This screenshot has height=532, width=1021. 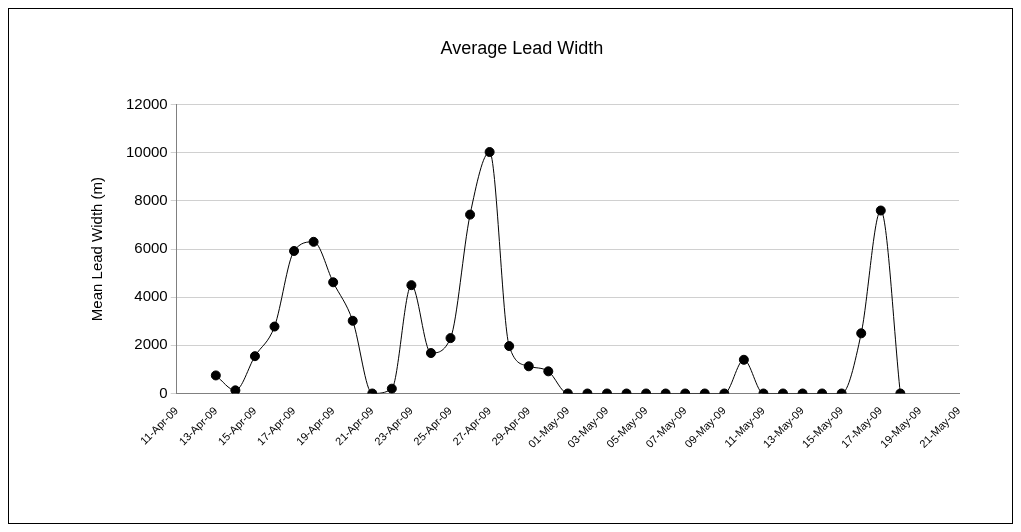 I want to click on y-tick-label: 4000, so click(x=151, y=296).